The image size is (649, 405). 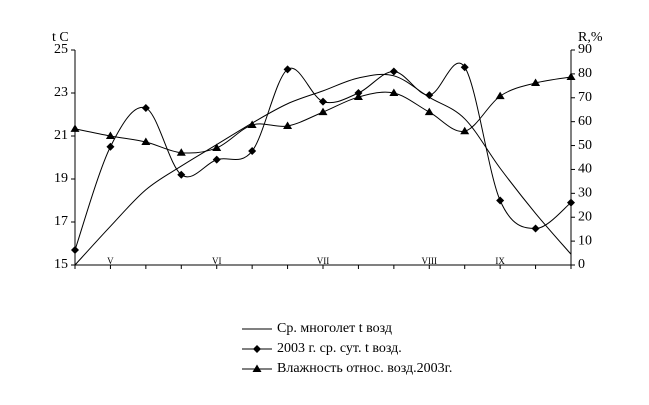 I want to click on y-tick-label: 15, so click(x=61, y=264).